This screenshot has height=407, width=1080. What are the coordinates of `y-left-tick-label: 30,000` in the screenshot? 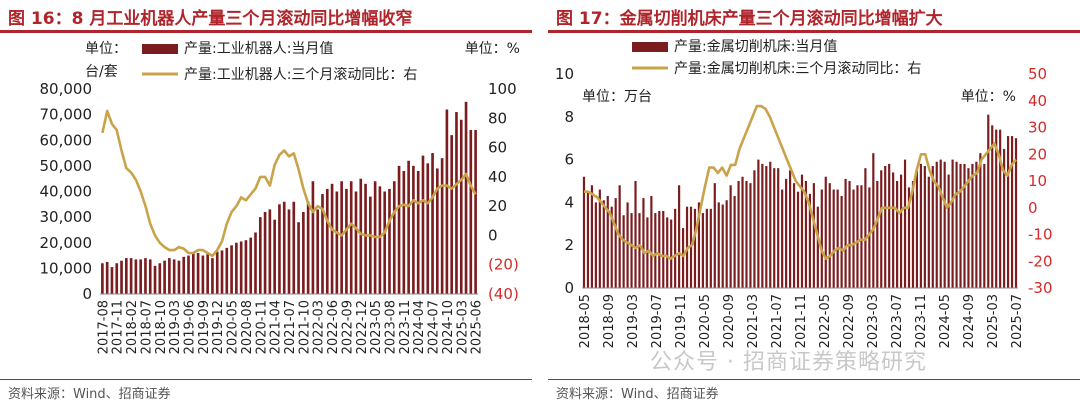 It's located at (66, 217).